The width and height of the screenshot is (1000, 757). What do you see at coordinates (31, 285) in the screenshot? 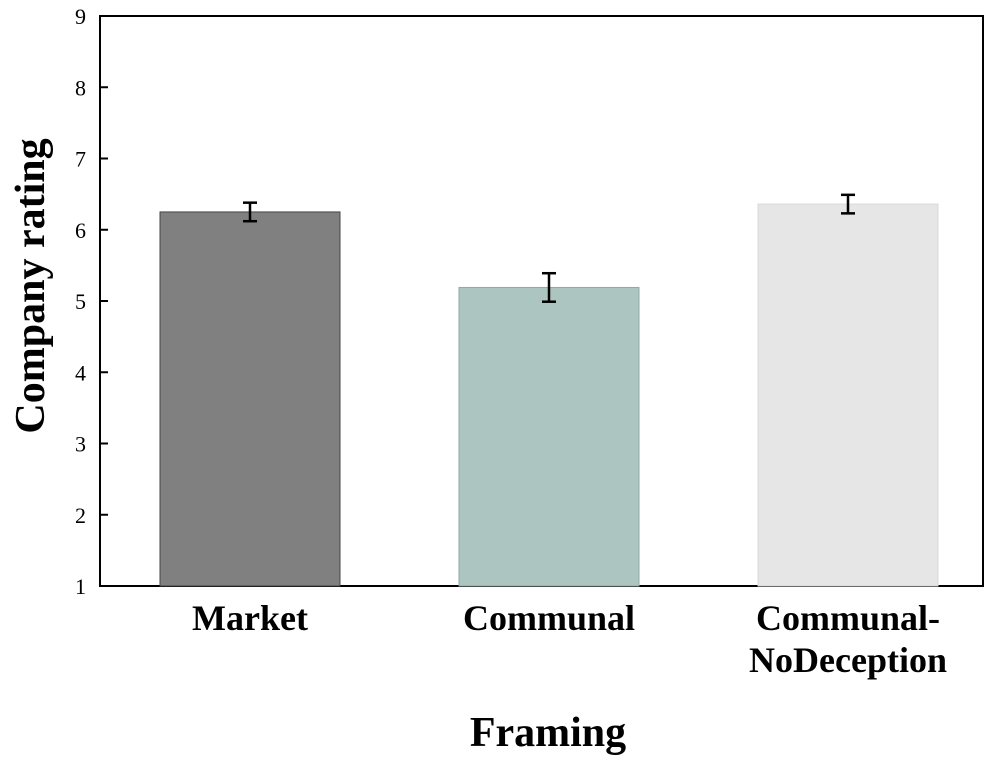
I see `y-axis-title: Company rating` at bounding box center [31, 285].